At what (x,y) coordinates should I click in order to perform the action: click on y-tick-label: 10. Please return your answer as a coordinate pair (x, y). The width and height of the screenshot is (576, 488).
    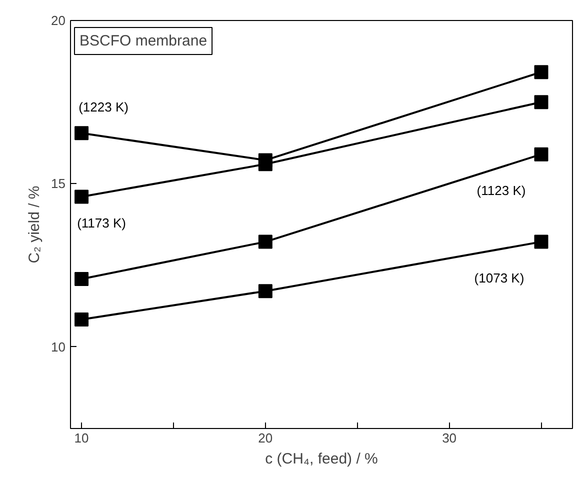
    Looking at the image, I should click on (58, 346).